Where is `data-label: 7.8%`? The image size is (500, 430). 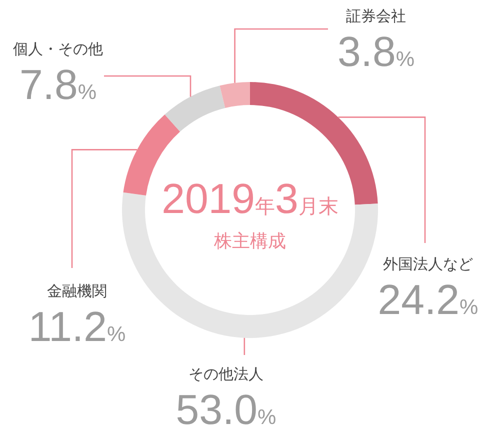 data-label: 7.8% is located at coordinates (58, 84).